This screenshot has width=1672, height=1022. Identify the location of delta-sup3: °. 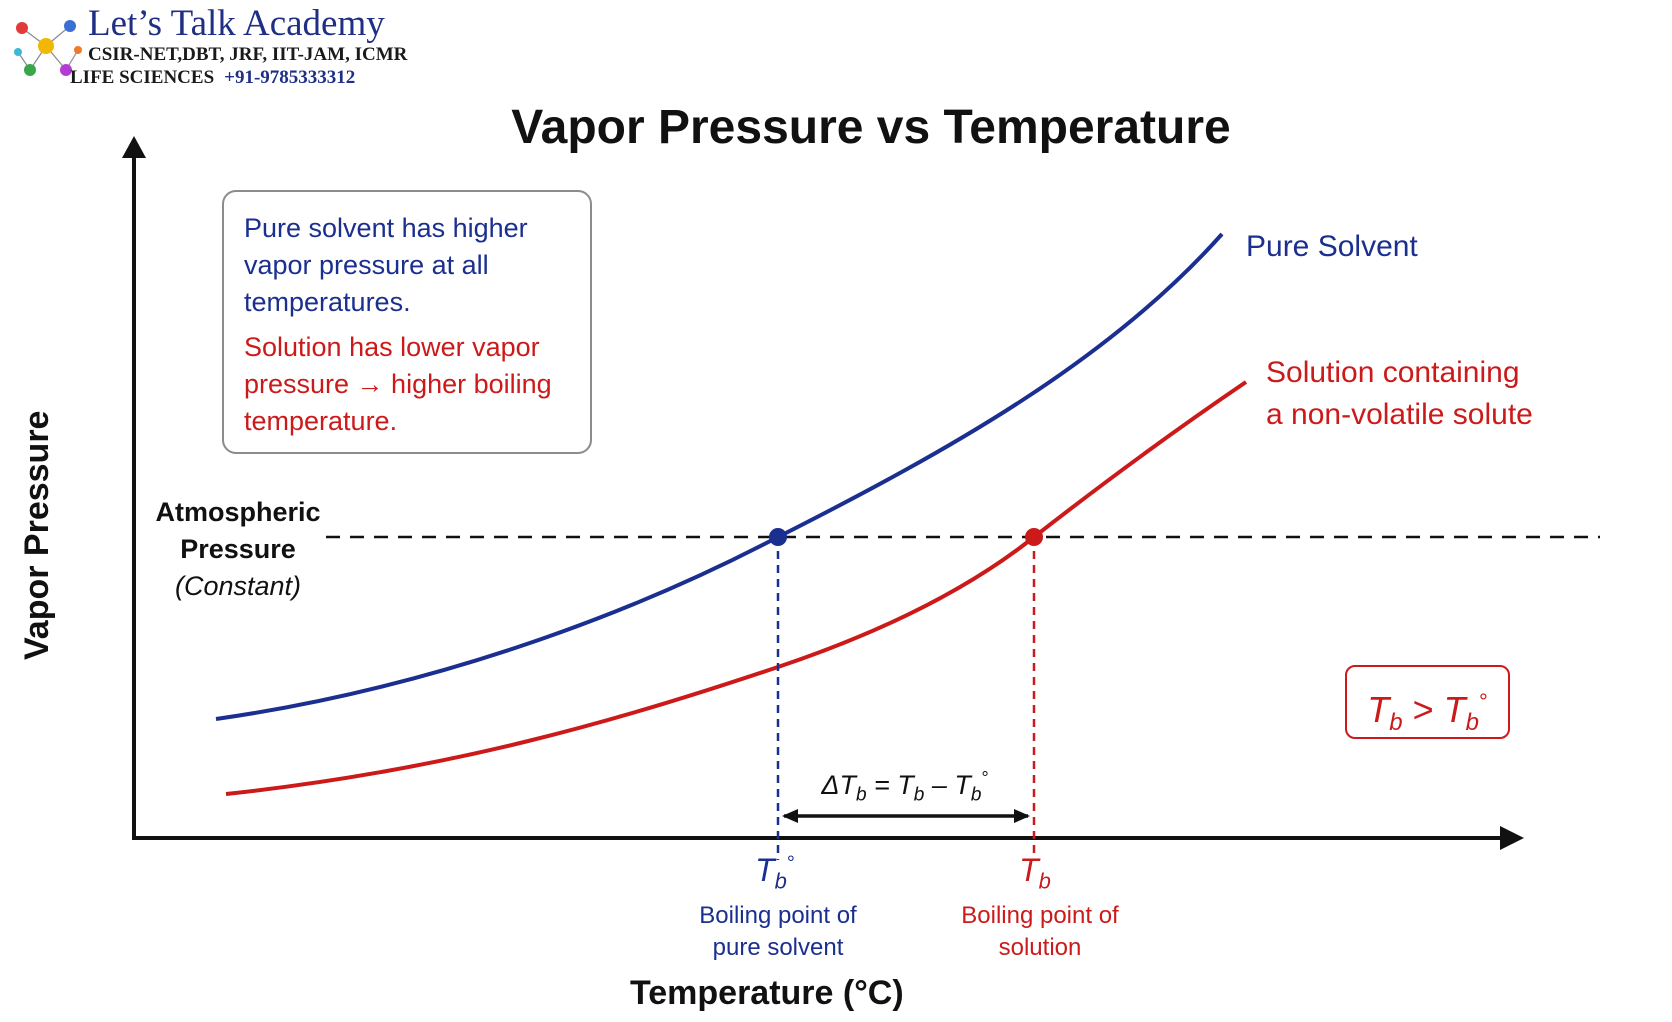
(985, 778).